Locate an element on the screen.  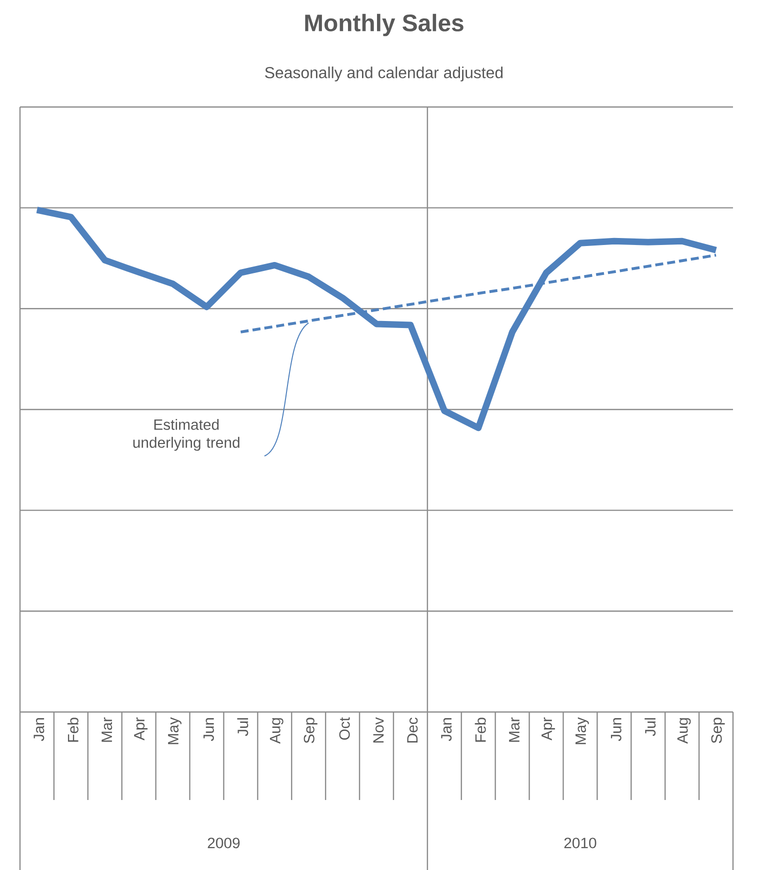
text: 2010 is located at coordinates (580, 843).